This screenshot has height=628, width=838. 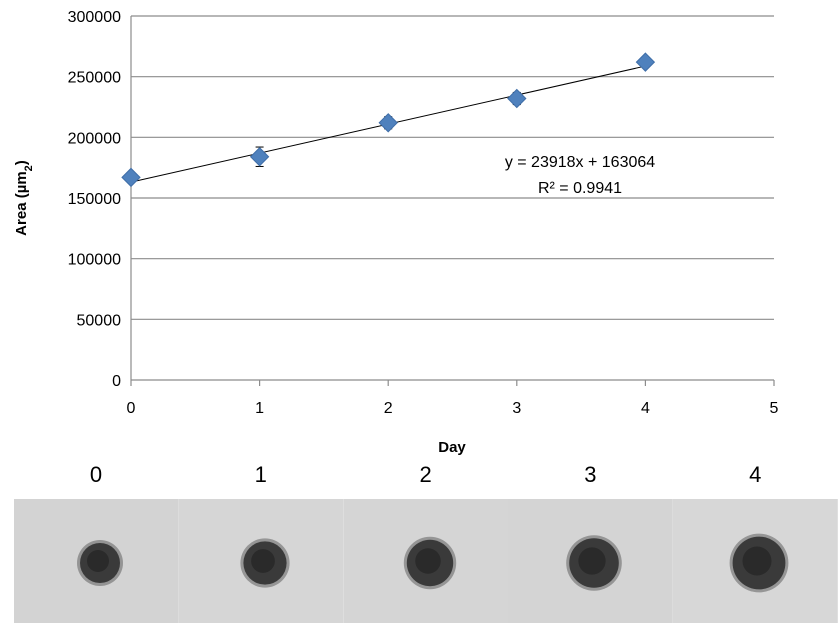 I want to click on day-label-4: 4, so click(x=755, y=474).